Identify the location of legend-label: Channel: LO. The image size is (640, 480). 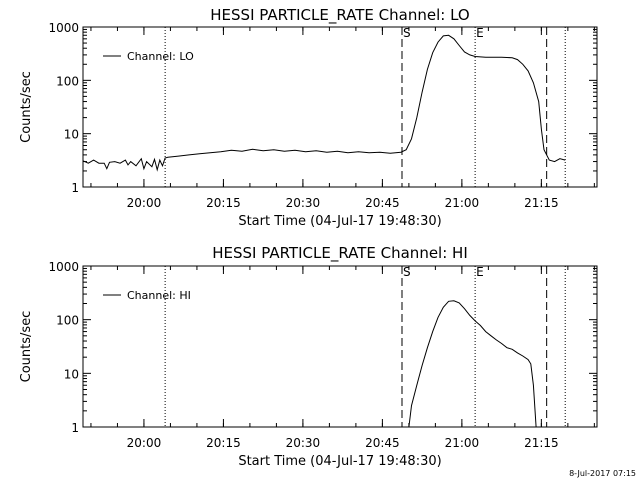
(160, 56).